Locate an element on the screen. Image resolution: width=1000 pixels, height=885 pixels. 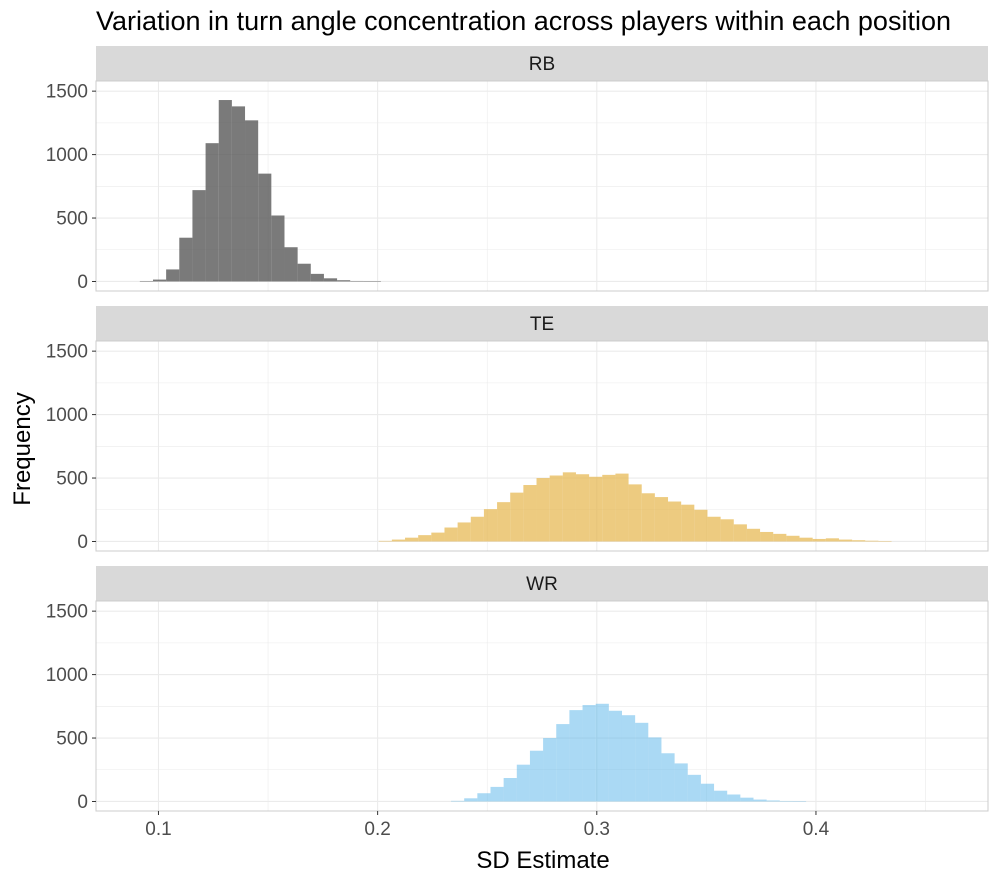
facet-strip-label-wr: WR is located at coordinates (542, 584).